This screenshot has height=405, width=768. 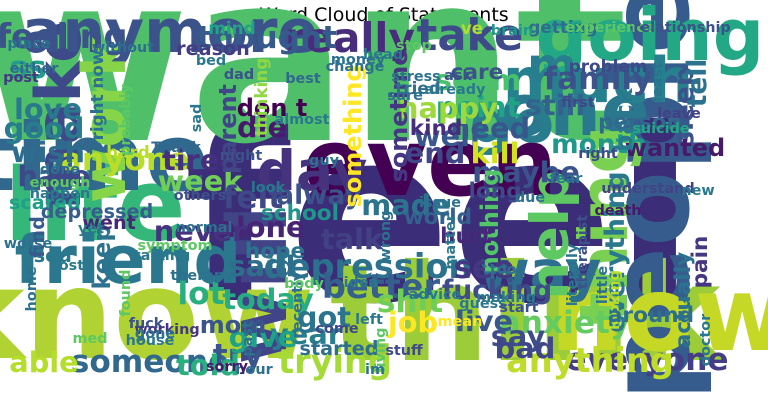 I want to click on word-look: look, so click(x=268, y=188).